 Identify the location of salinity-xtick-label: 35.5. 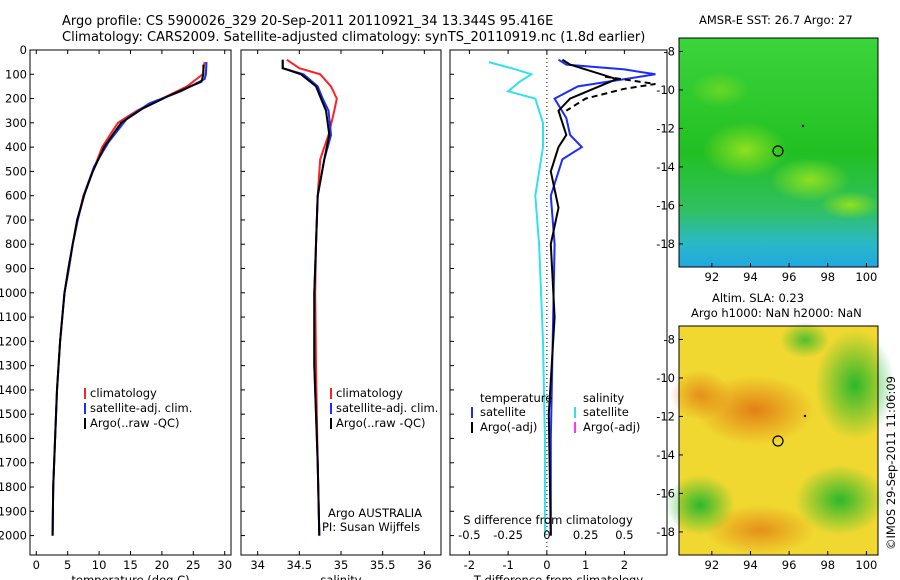
(383, 565).